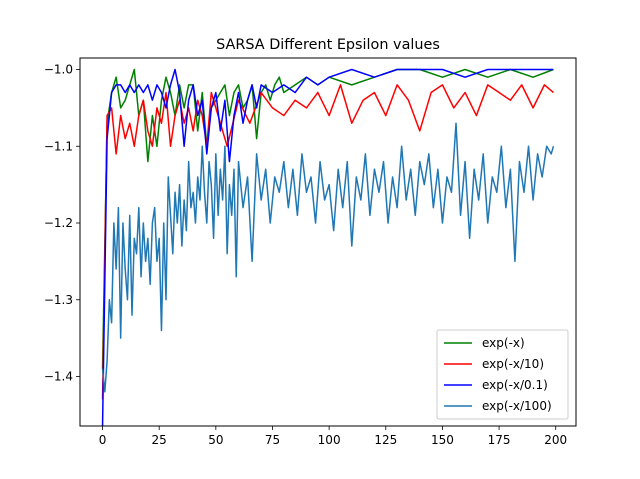 The height and width of the screenshot is (479, 640). Describe the element at coordinates (385, 440) in the screenshot. I see `x-tick-label: 125` at that location.